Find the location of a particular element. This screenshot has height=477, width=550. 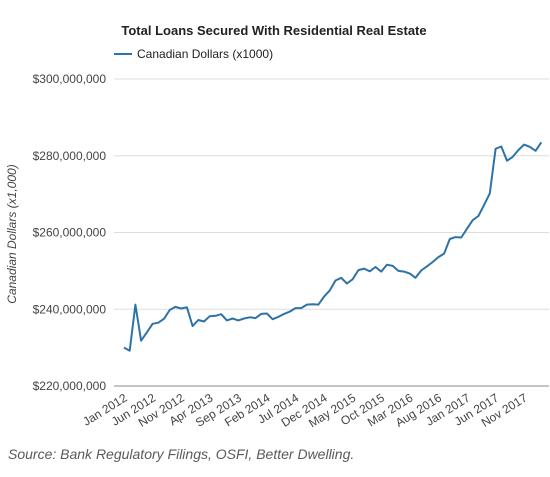

y-axis-label: Canadian Dollars (x1,000) is located at coordinates (12, 233).